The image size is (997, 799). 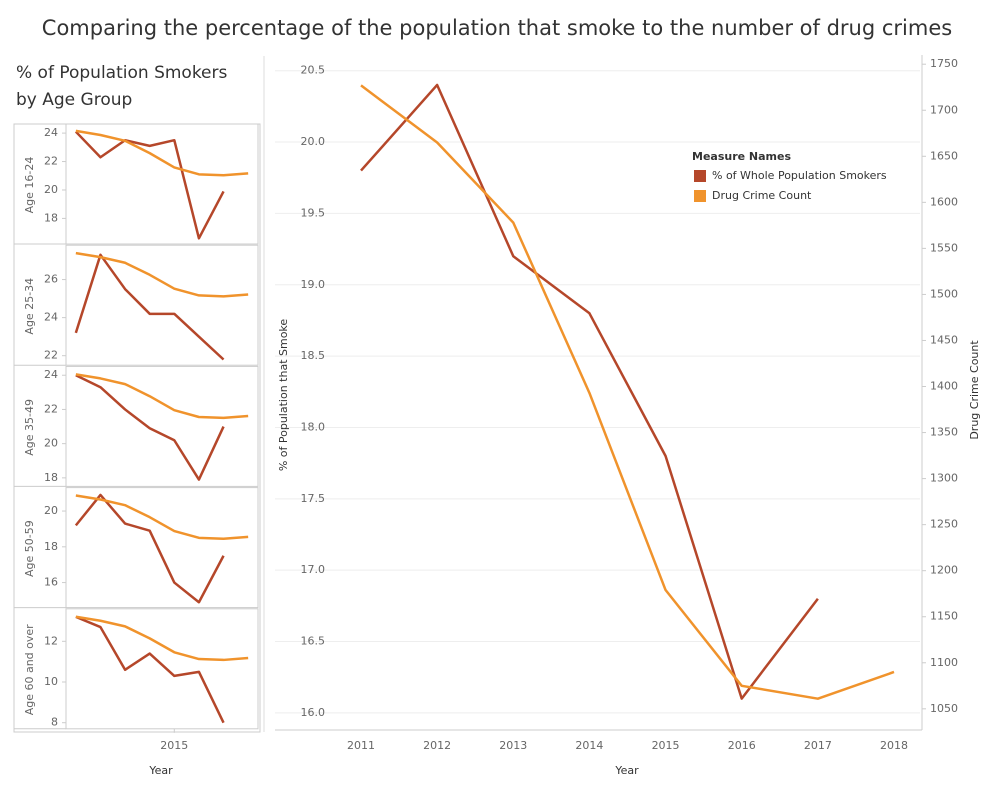 I want to click on y-tick-label: 20.0, so click(x=313, y=141).